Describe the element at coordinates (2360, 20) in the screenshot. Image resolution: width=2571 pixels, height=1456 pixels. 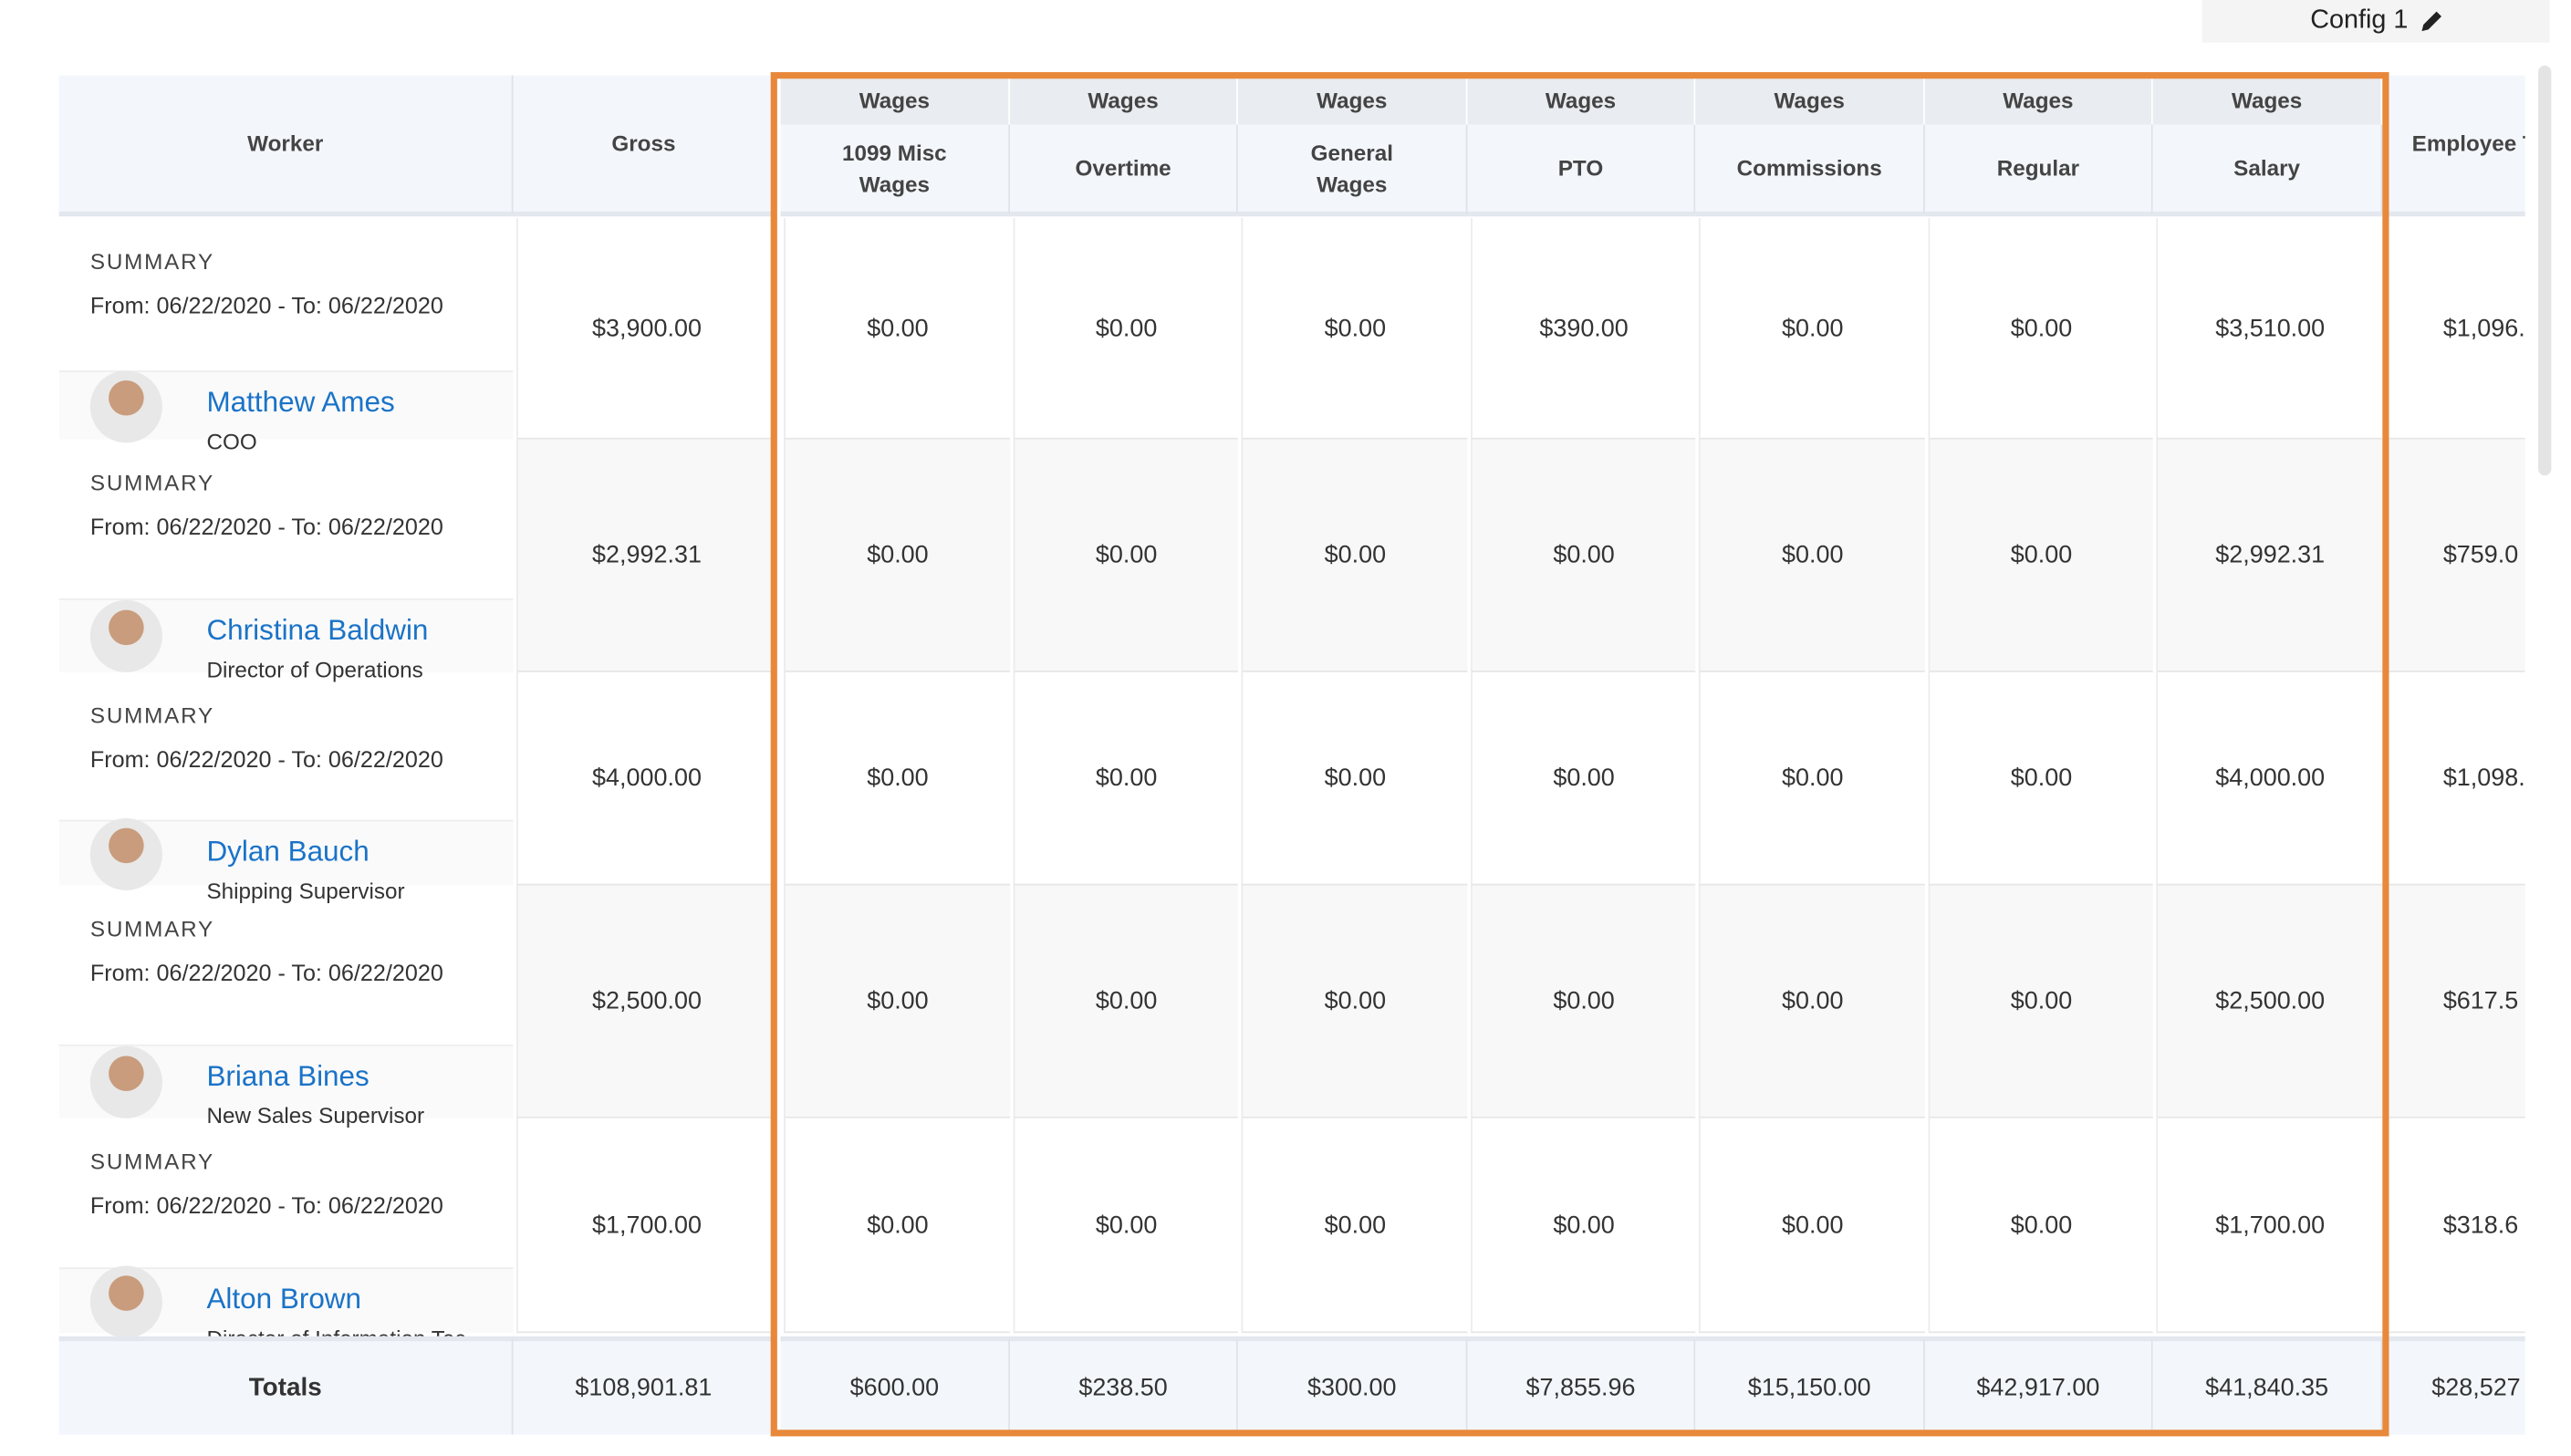
I see `config-label: Config 1` at that location.